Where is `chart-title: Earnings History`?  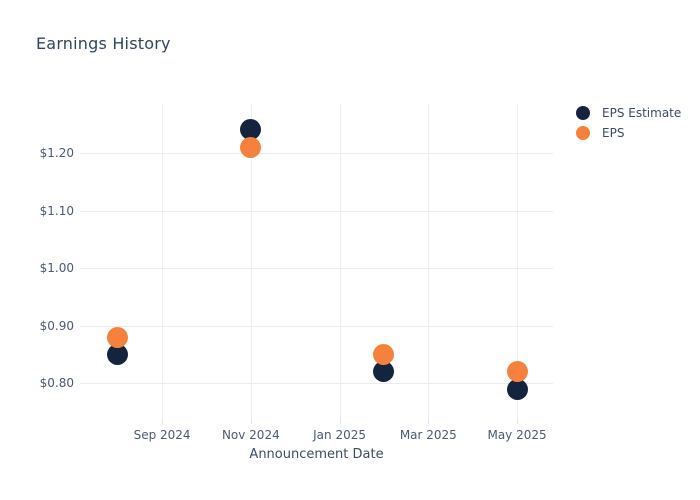 chart-title: Earnings History is located at coordinates (103, 43).